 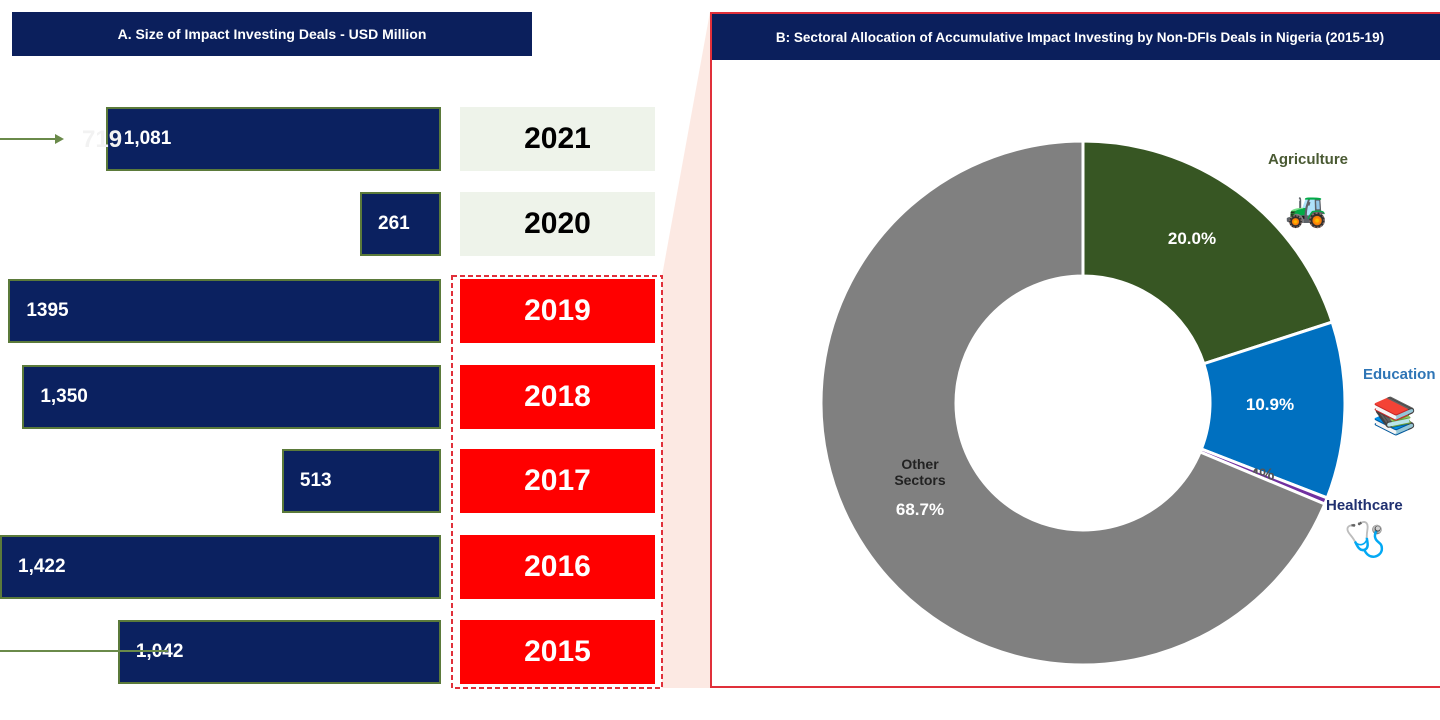 What do you see at coordinates (920, 472) in the screenshot?
I see `label-other-sectors: Other Sectors` at bounding box center [920, 472].